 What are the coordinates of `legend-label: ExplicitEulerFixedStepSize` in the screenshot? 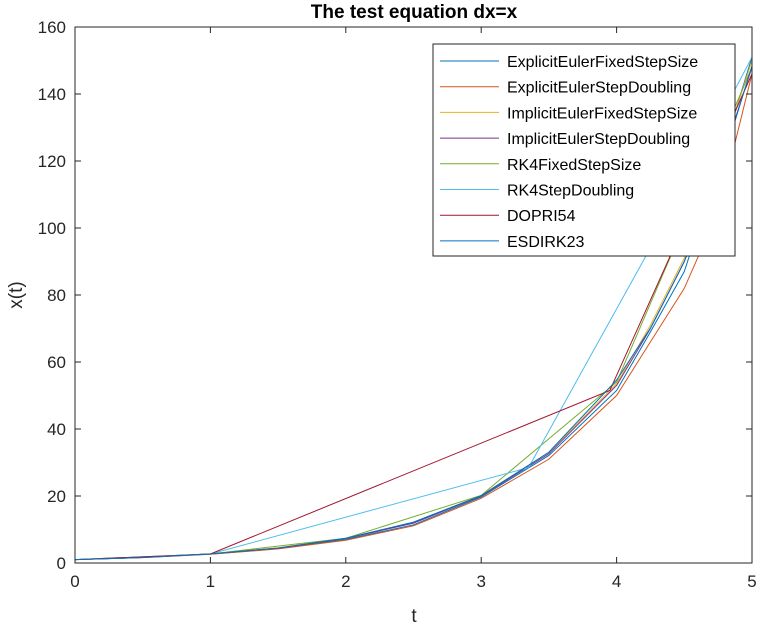 It's located at (602, 62).